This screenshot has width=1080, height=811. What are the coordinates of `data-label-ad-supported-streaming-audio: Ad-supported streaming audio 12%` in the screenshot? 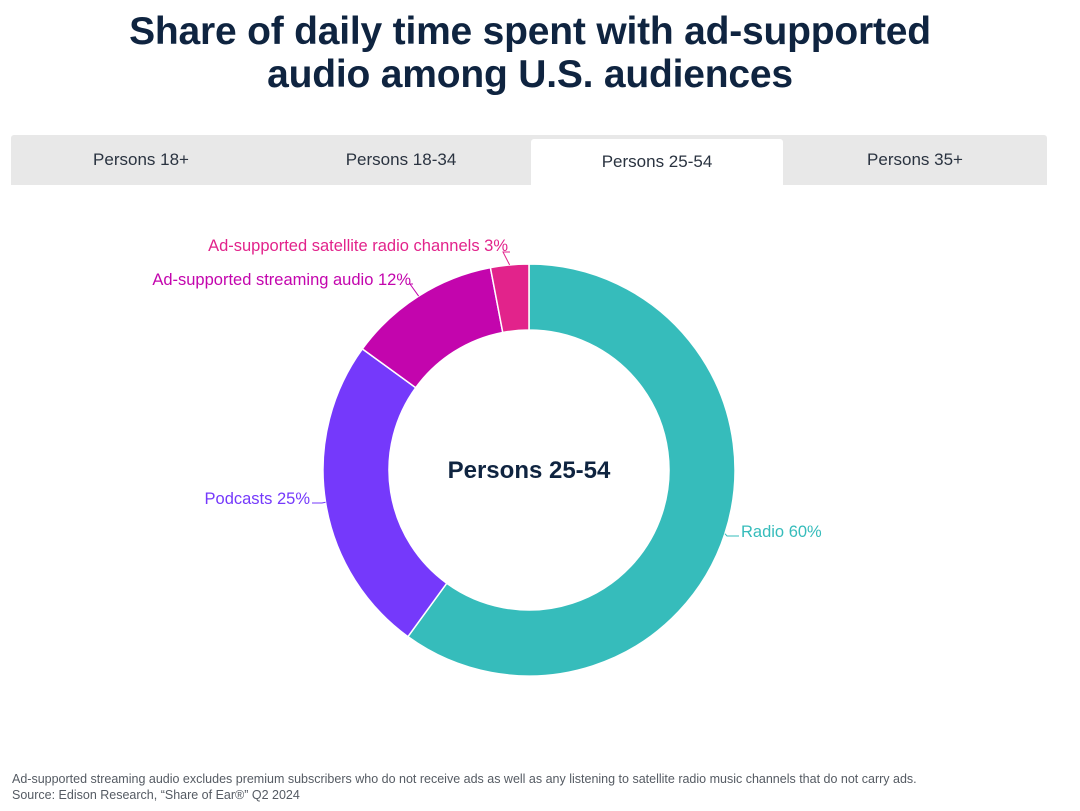 It's located at (281, 280).